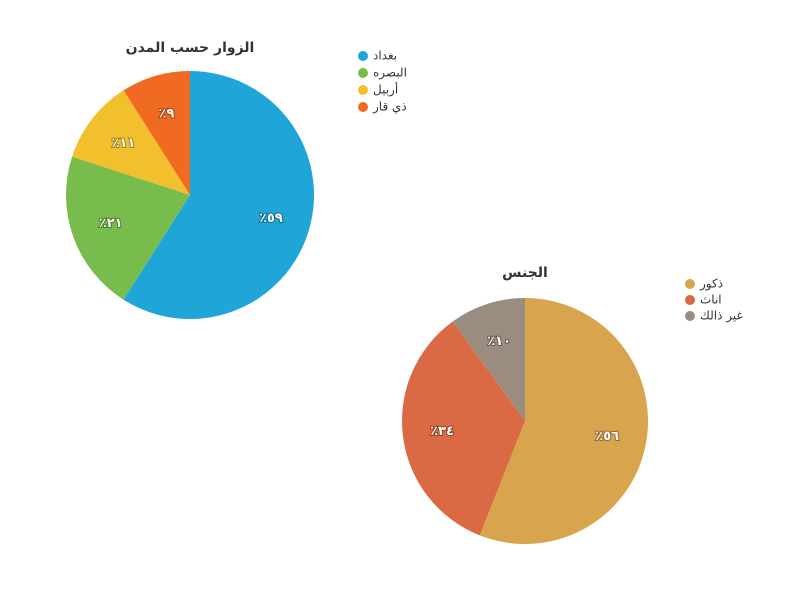 The height and width of the screenshot is (600, 800). Describe the element at coordinates (390, 73) in the screenshot. I see `legend-label: البصره` at that location.